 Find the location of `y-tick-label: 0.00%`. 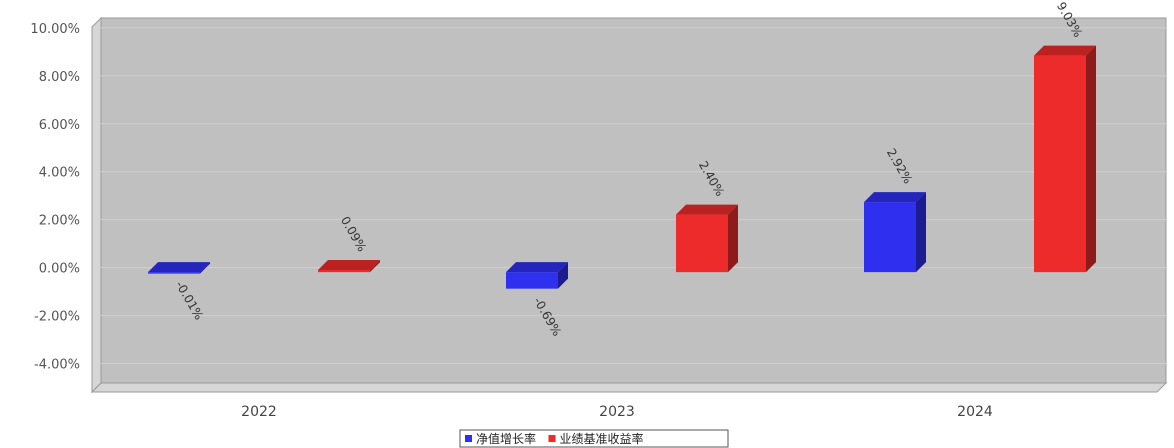

y-tick-label: 0.00% is located at coordinates (59, 269).